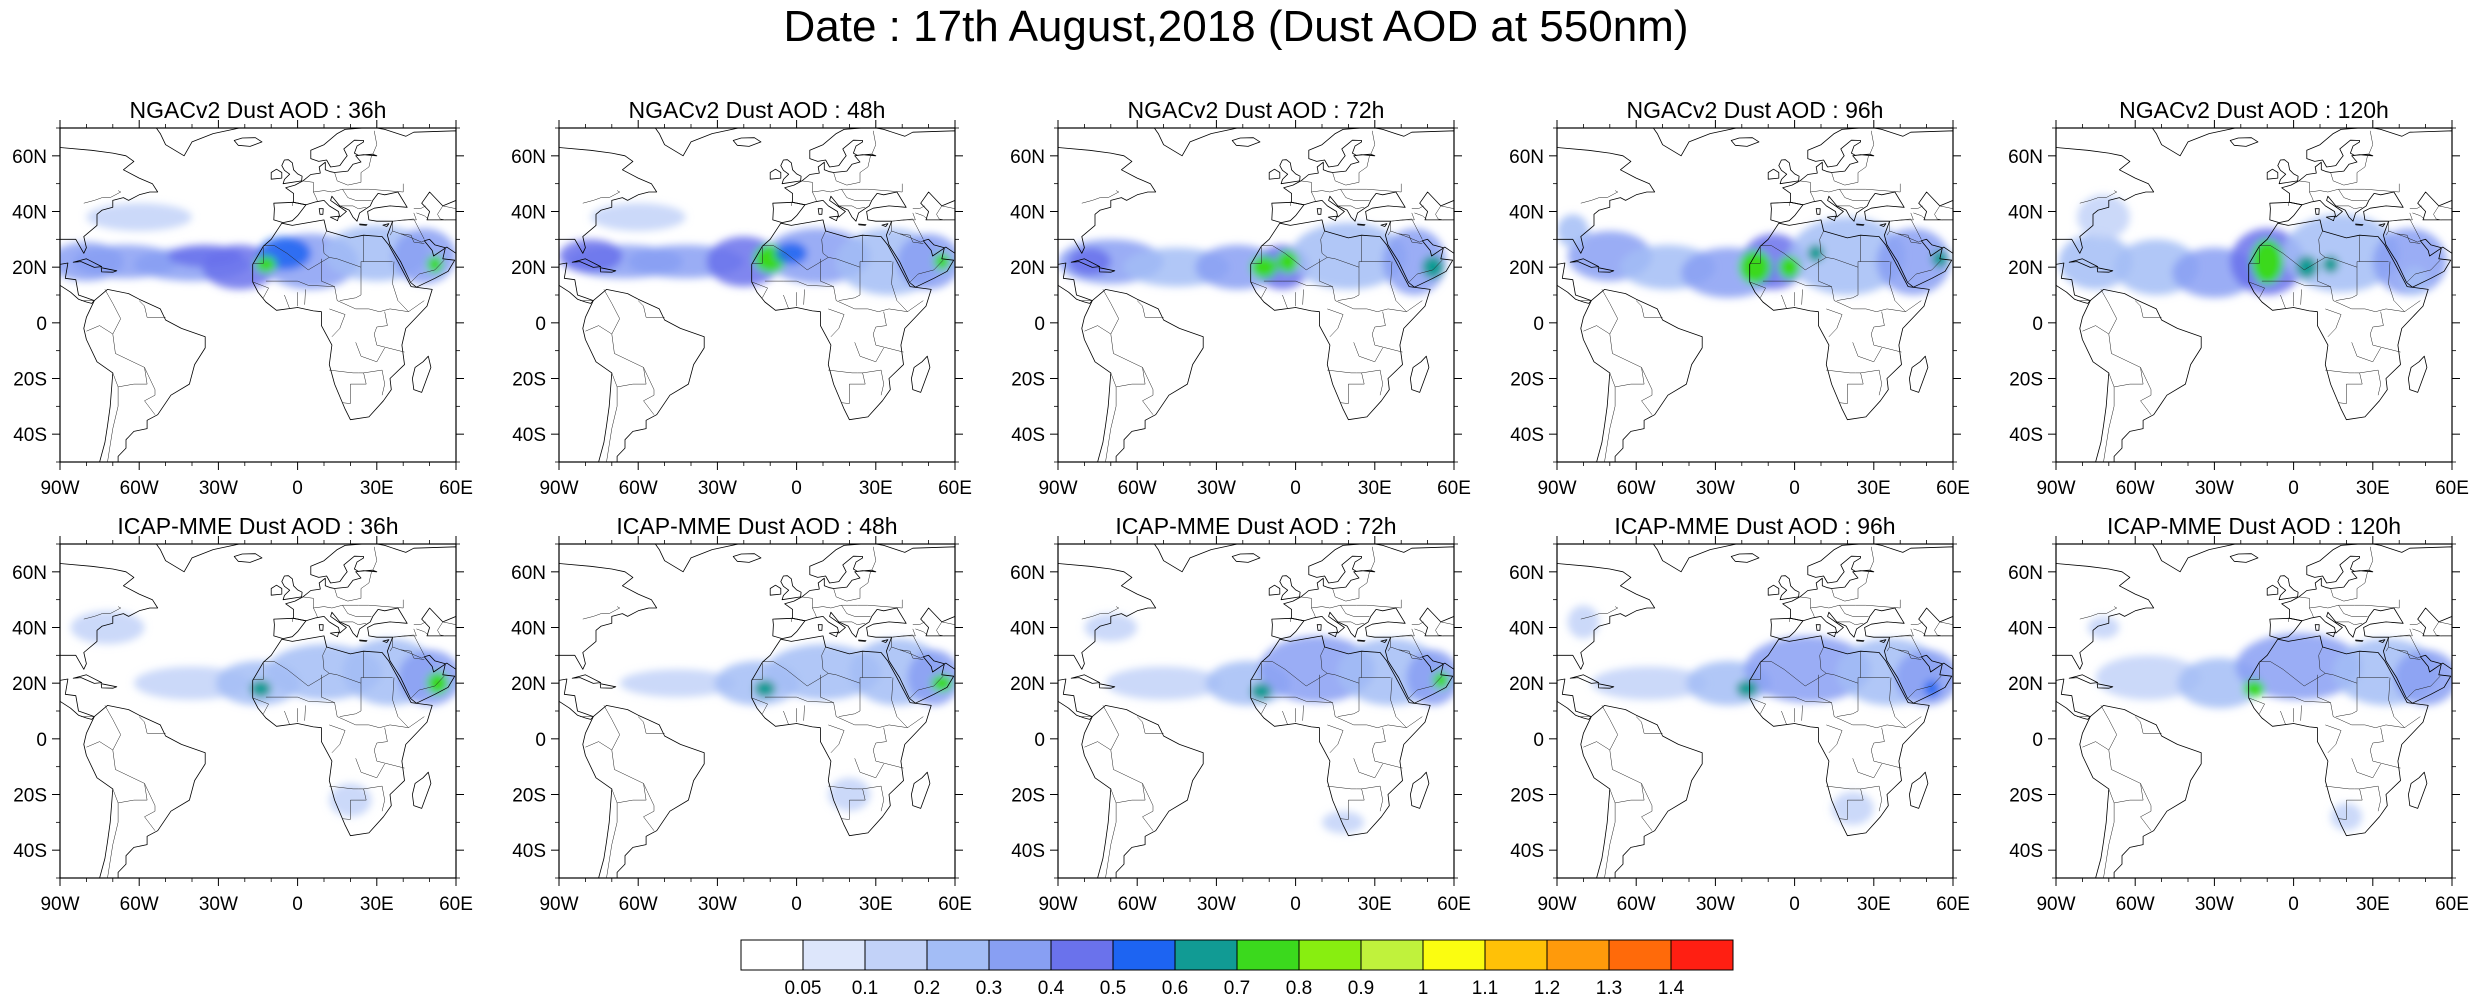 This screenshot has height=995, width=2472. I want to click on colorbar-swatch, so click(1578, 955).